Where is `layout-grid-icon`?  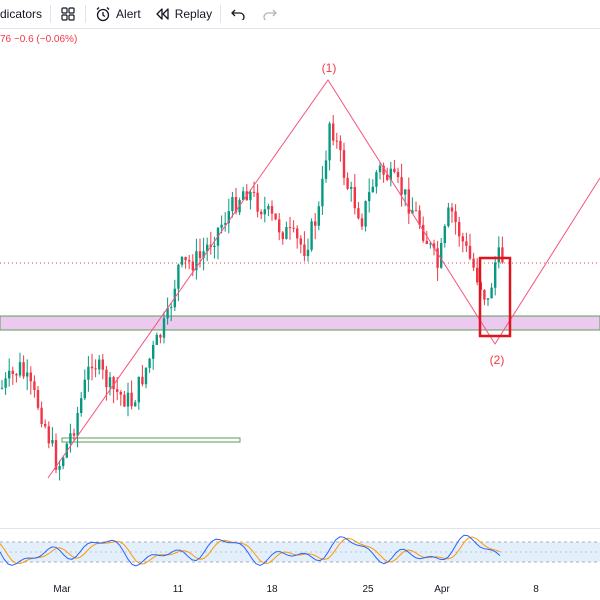
layout-grid-icon is located at coordinates (68, 14).